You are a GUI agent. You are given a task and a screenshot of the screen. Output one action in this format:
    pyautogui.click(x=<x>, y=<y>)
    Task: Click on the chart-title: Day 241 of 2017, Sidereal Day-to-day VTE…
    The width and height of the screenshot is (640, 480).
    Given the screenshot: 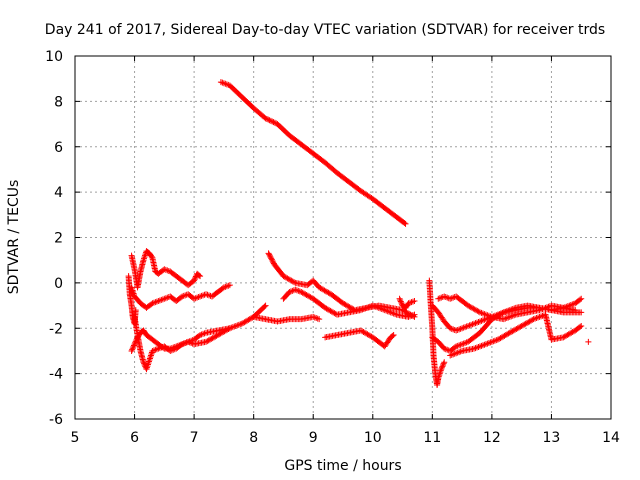 What is the action you would take?
    pyautogui.click(x=325, y=30)
    